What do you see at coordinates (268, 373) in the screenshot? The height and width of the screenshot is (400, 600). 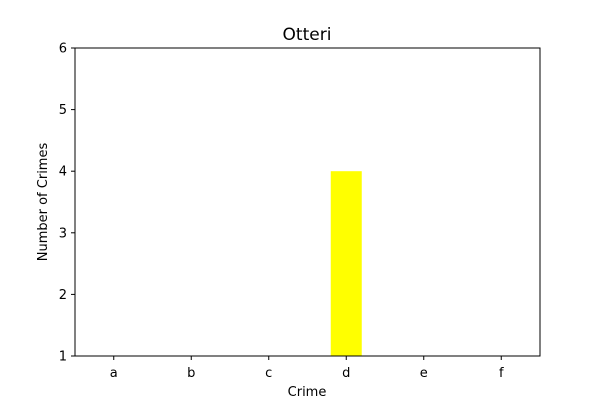 I see `x-tick-label-c: c` at bounding box center [268, 373].